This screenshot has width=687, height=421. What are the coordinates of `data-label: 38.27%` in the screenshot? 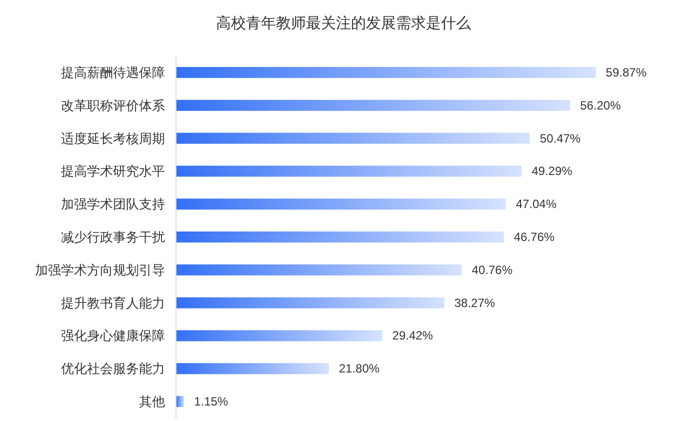 It's located at (475, 303).